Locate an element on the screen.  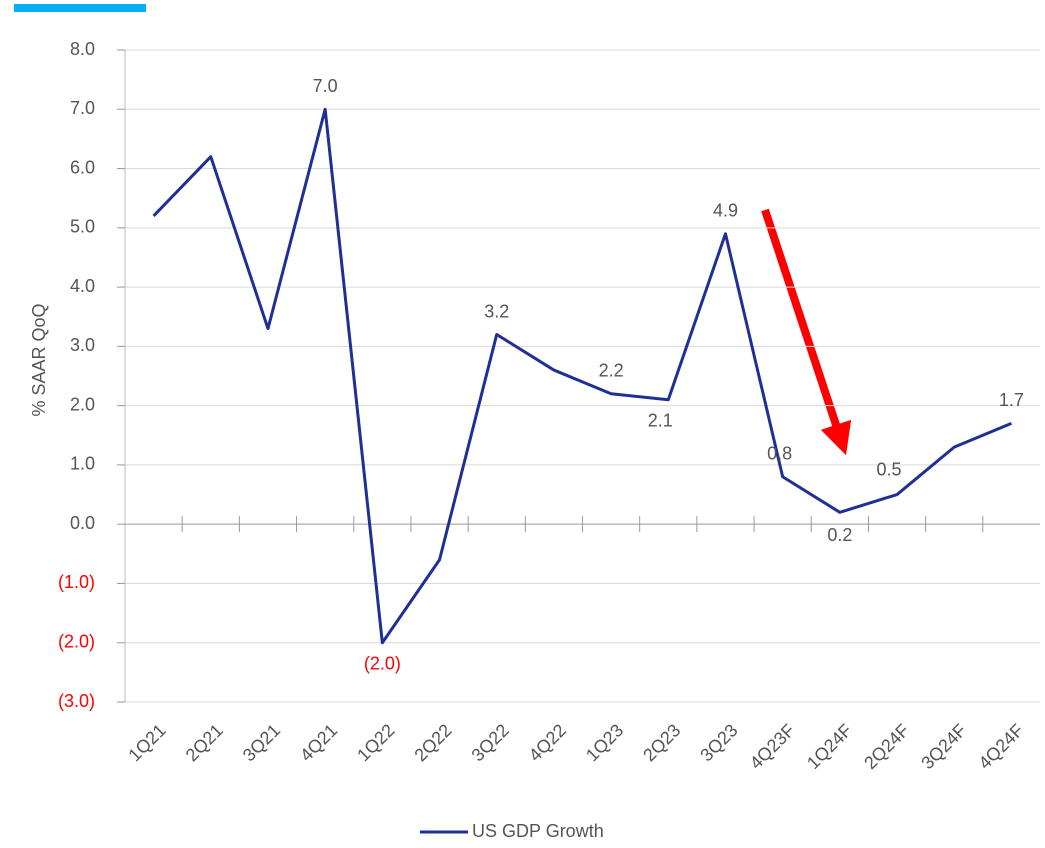
data-label: 0.5 is located at coordinates (889, 469).